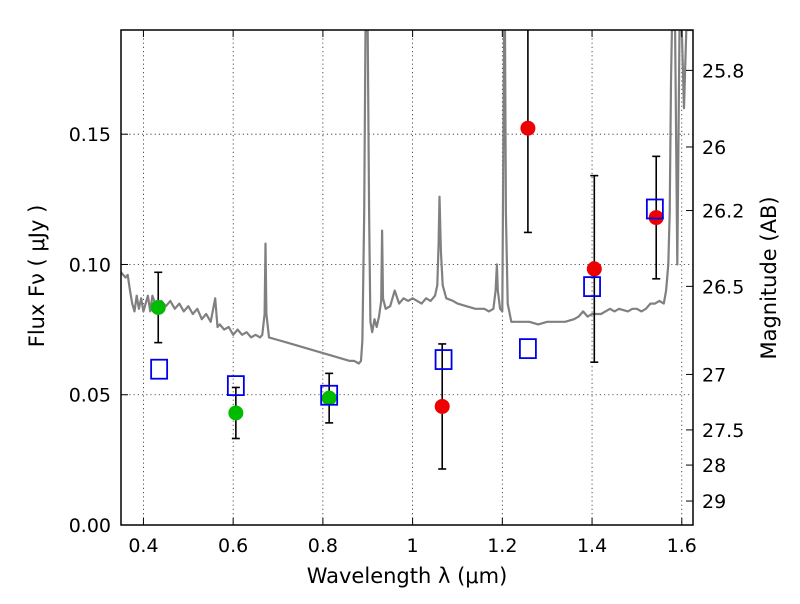 This screenshot has height=604, width=800. Describe the element at coordinates (323, 546) in the screenshot. I see `x-tick-label: 0.8` at that location.